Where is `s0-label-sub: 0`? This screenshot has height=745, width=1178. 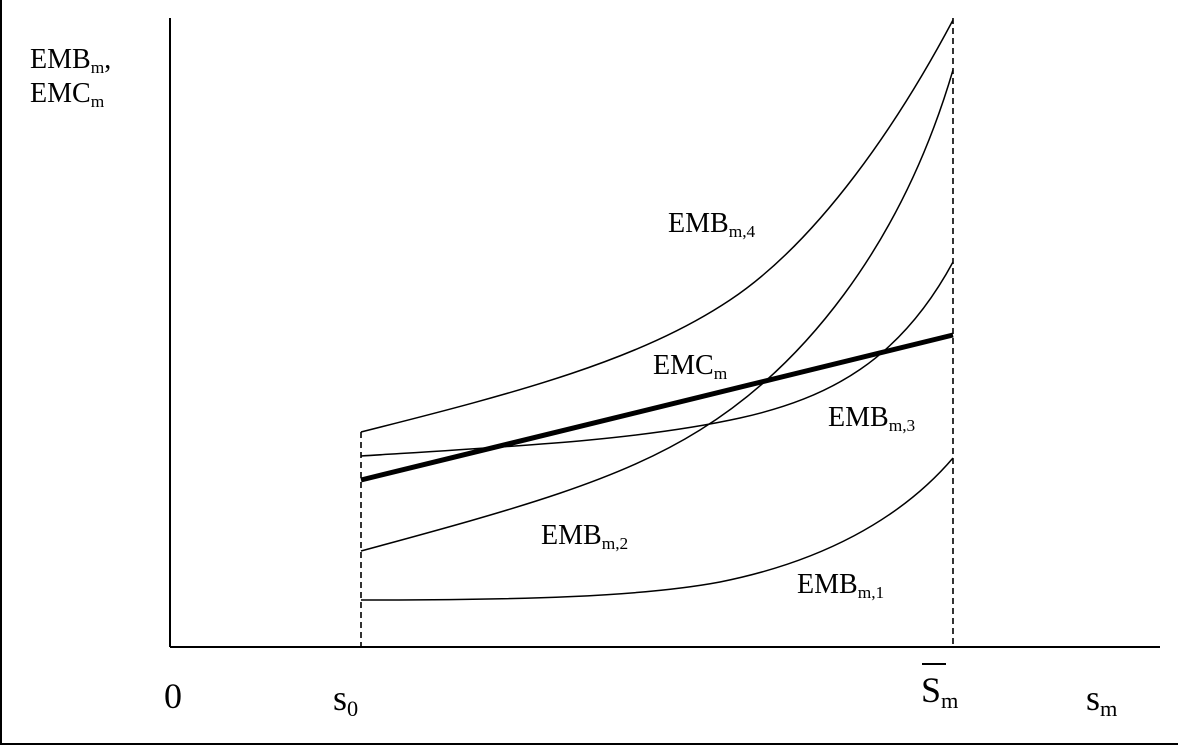
s0-label-sub: 0 is located at coordinates (353, 709).